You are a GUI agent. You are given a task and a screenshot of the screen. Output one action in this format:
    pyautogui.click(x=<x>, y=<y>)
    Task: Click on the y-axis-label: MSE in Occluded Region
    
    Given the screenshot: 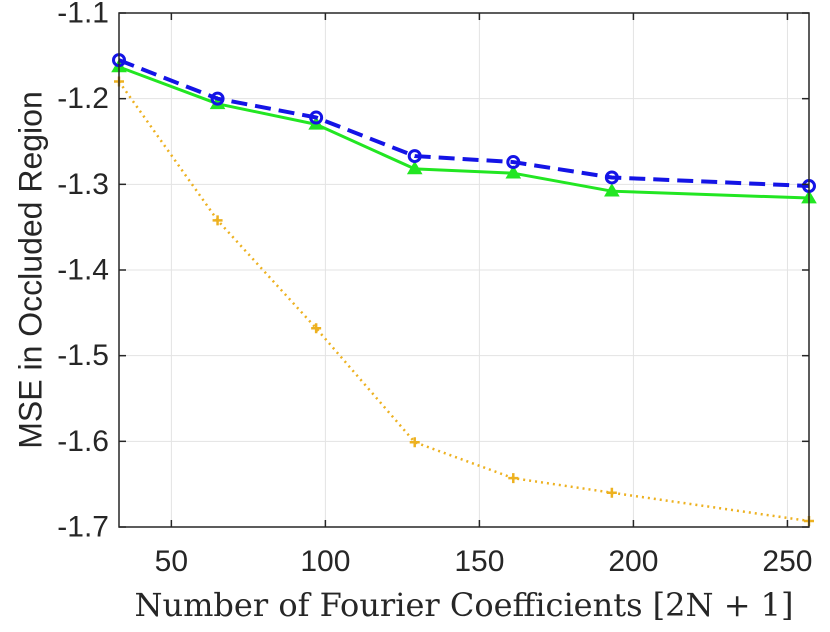 What is the action you would take?
    pyautogui.click(x=30, y=270)
    